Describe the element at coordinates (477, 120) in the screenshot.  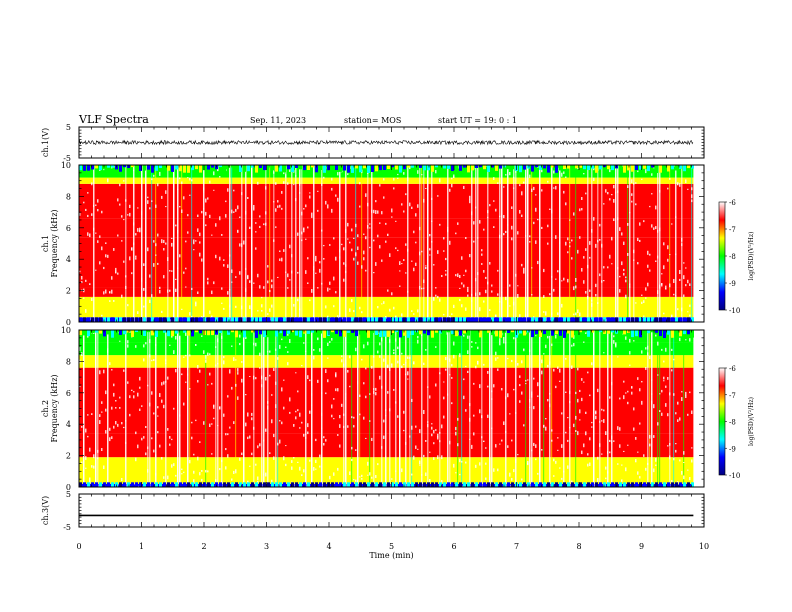
I see `start-time-label: start UT = 19: 0 : 1` at that location.